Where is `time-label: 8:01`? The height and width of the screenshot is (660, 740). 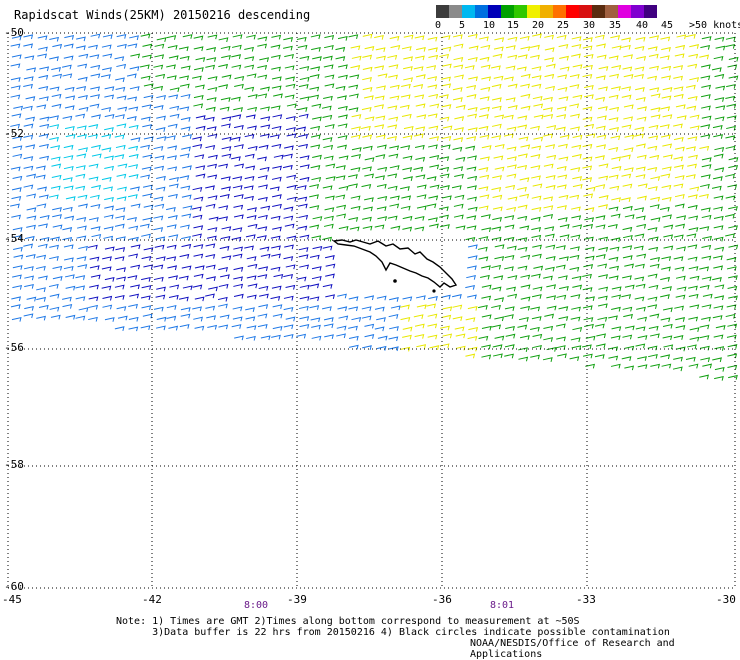
time-label: 8:01 is located at coordinates (502, 605).